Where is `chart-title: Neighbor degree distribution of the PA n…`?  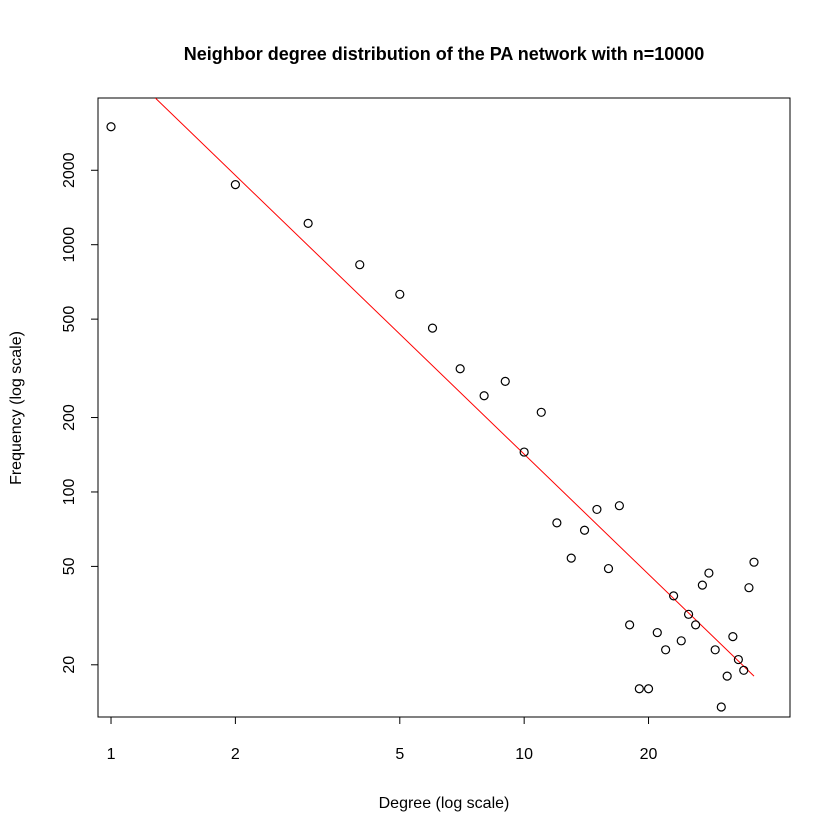
chart-title: Neighbor degree distribution of the PA n… is located at coordinates (444, 54).